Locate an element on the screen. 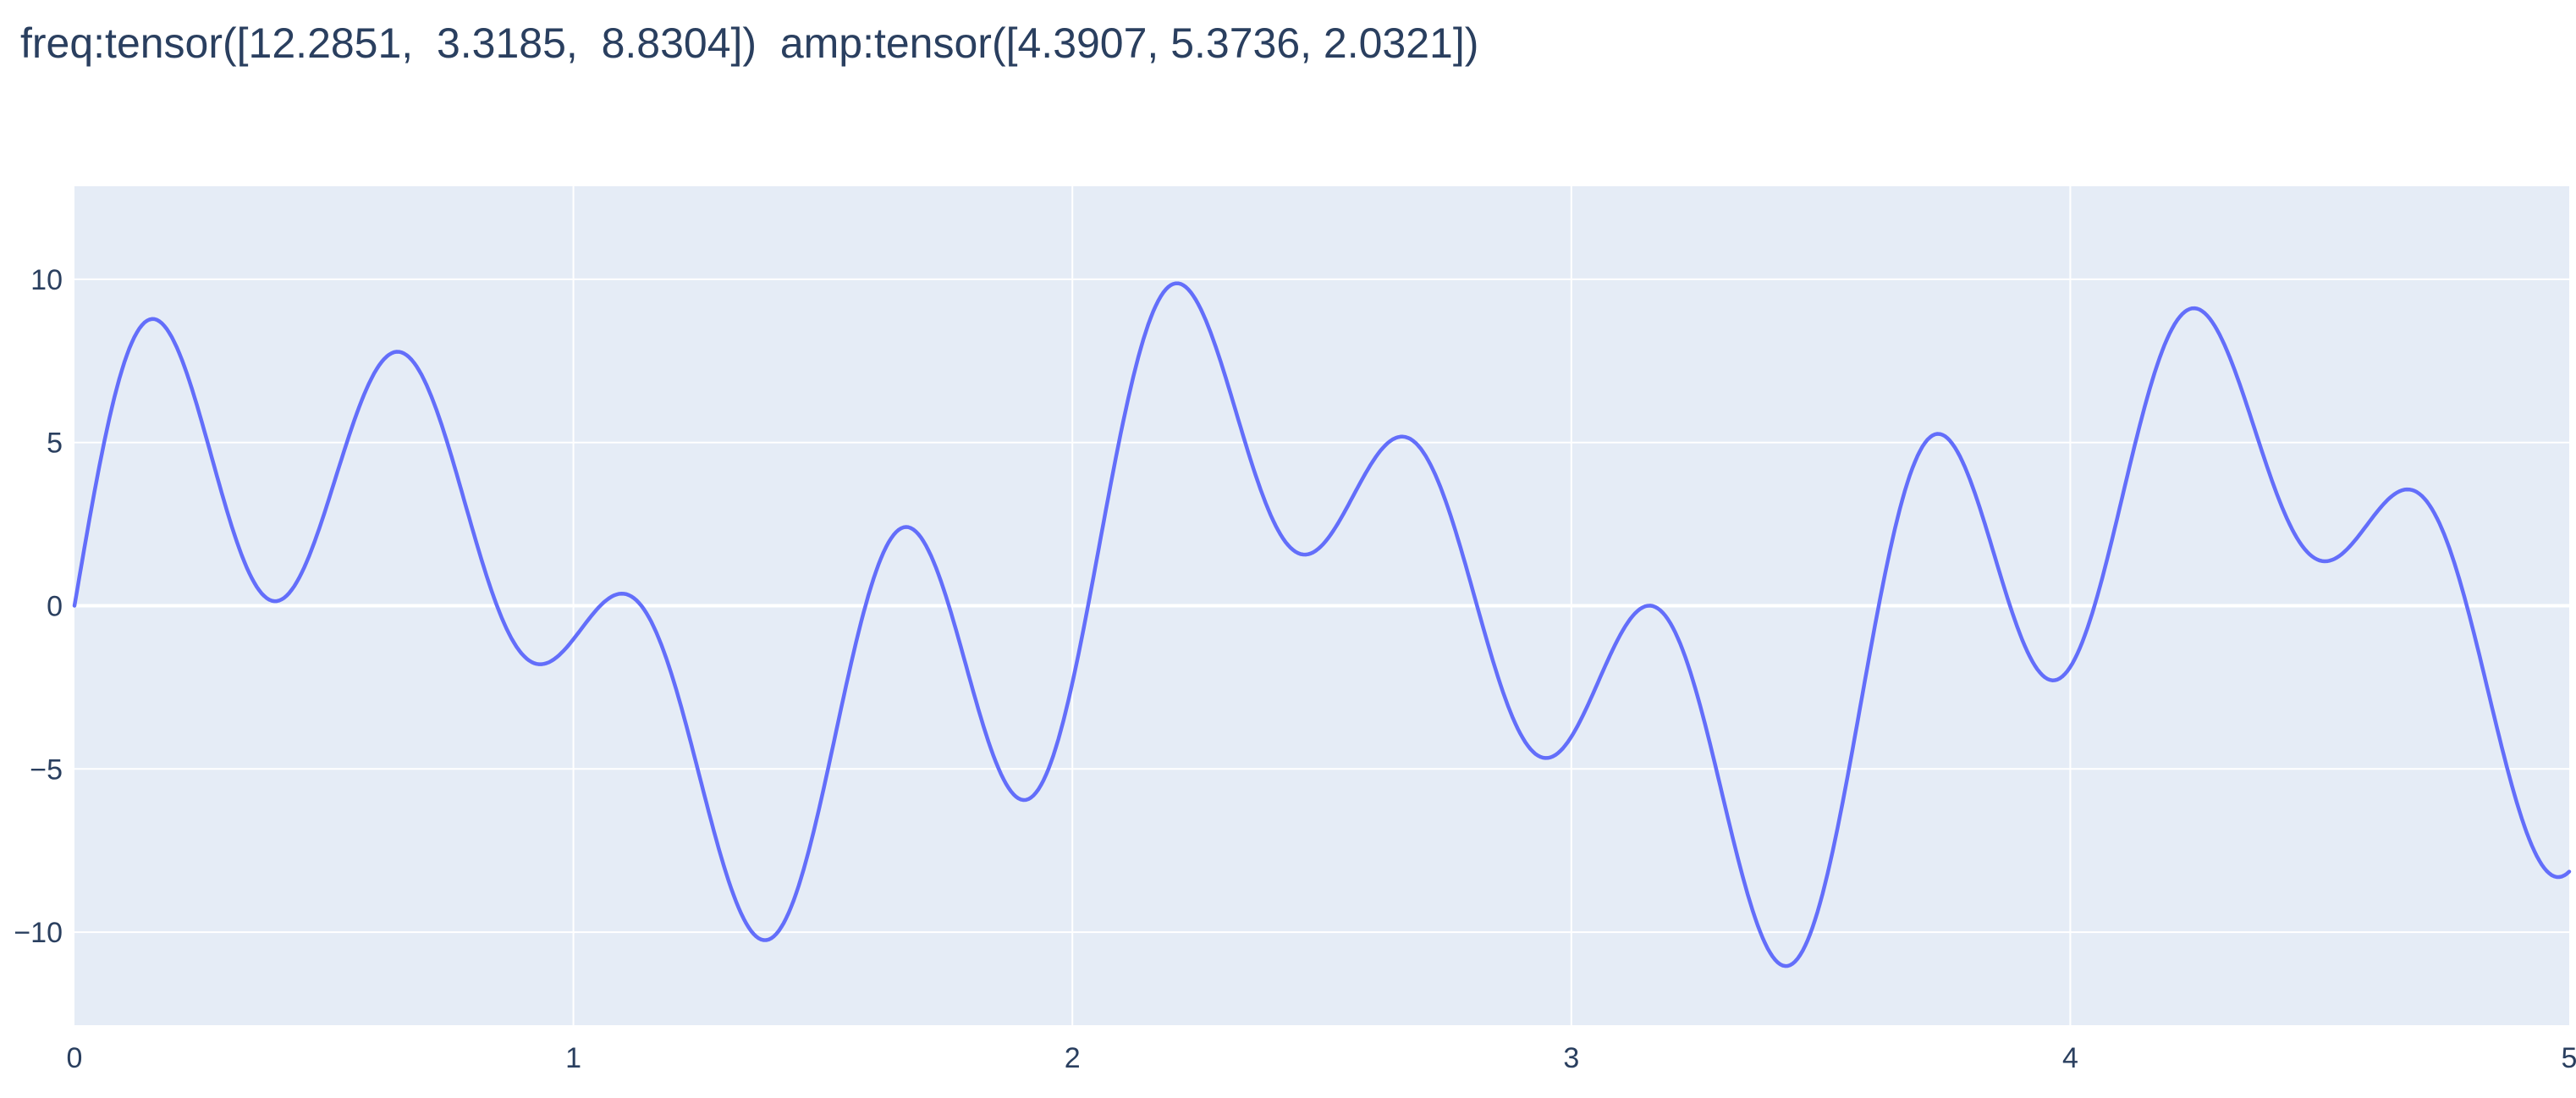 The height and width of the screenshot is (1098, 2576). x-tick-label: 3 is located at coordinates (1571, 1058).